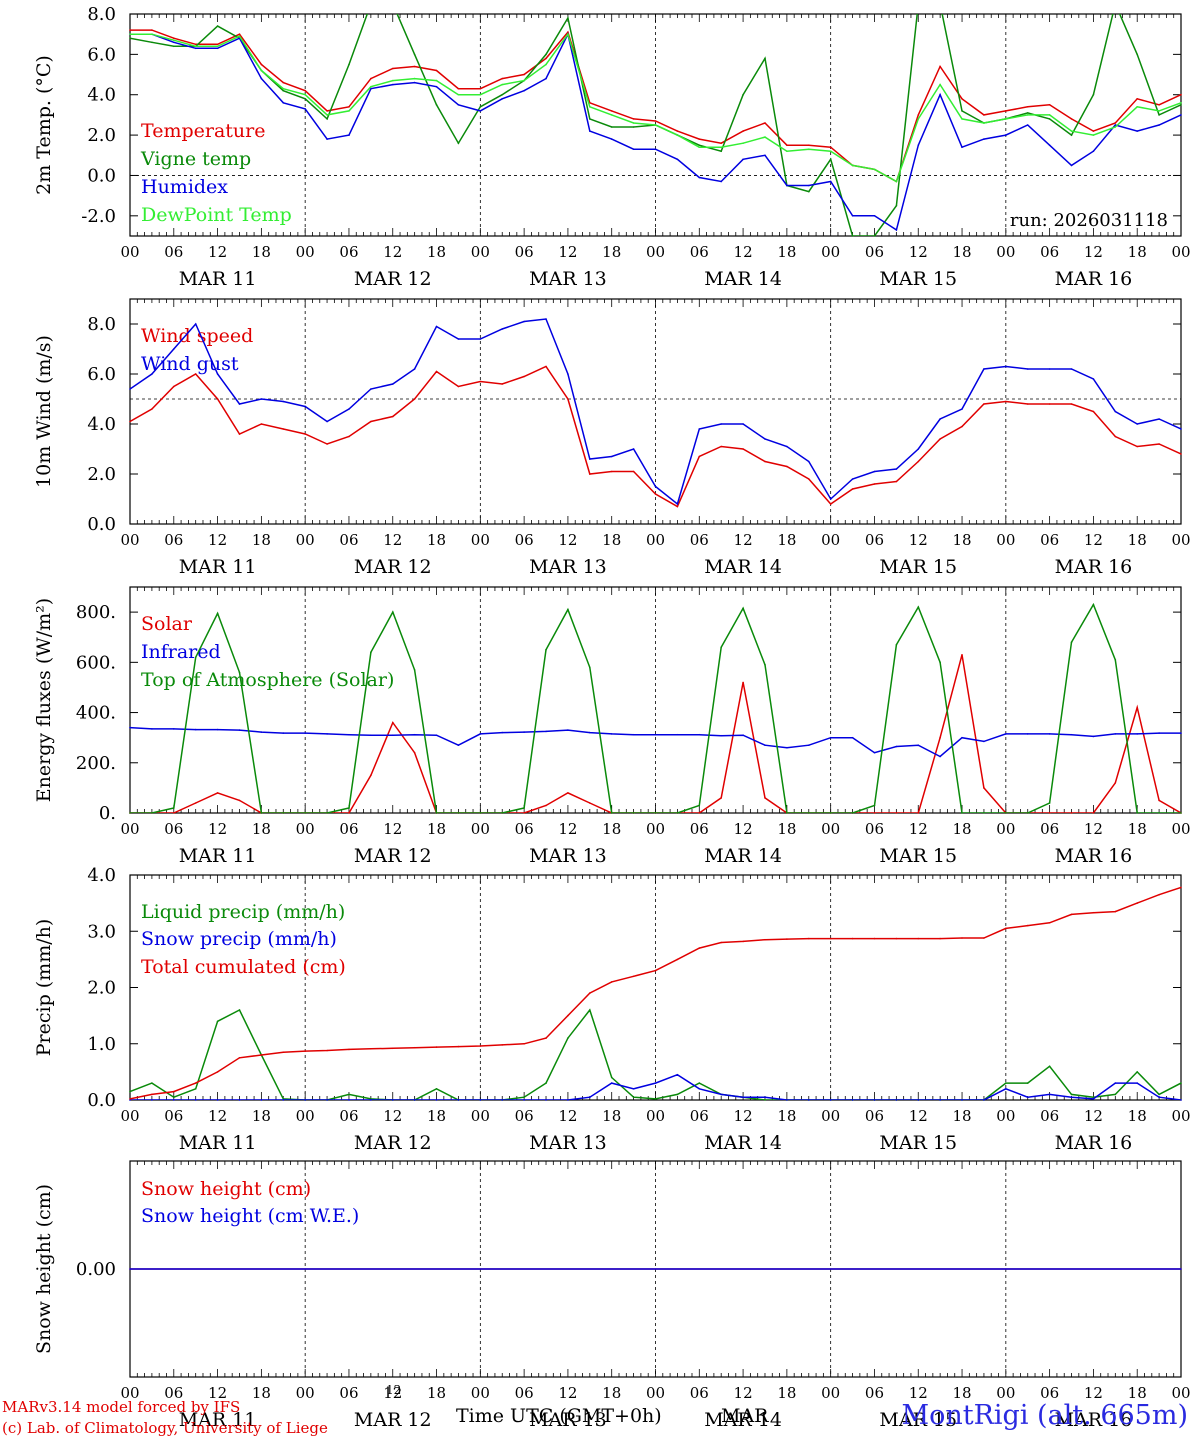 This screenshot has width=1194, height=1440. I want to click on y-tick-label: 0., so click(107, 813).